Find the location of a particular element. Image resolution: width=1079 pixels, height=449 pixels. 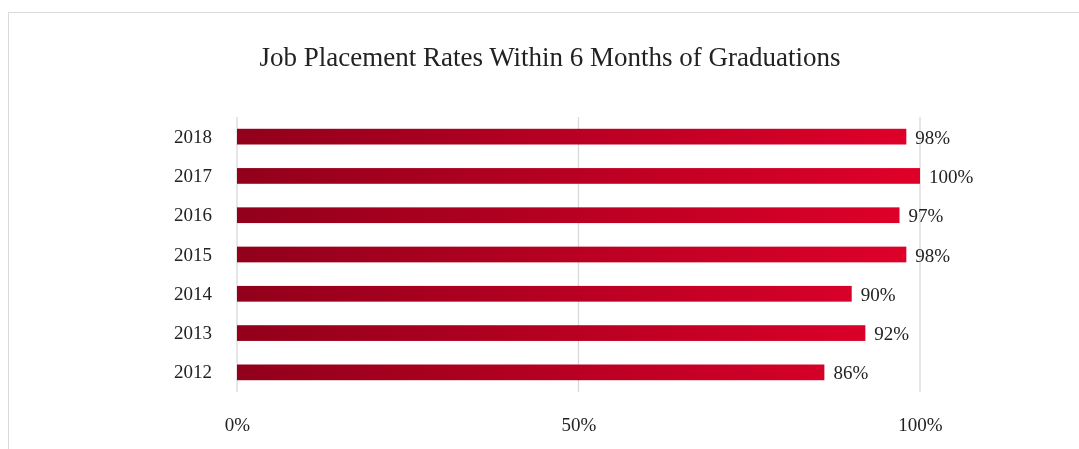

data-label: 92% is located at coordinates (892, 334).